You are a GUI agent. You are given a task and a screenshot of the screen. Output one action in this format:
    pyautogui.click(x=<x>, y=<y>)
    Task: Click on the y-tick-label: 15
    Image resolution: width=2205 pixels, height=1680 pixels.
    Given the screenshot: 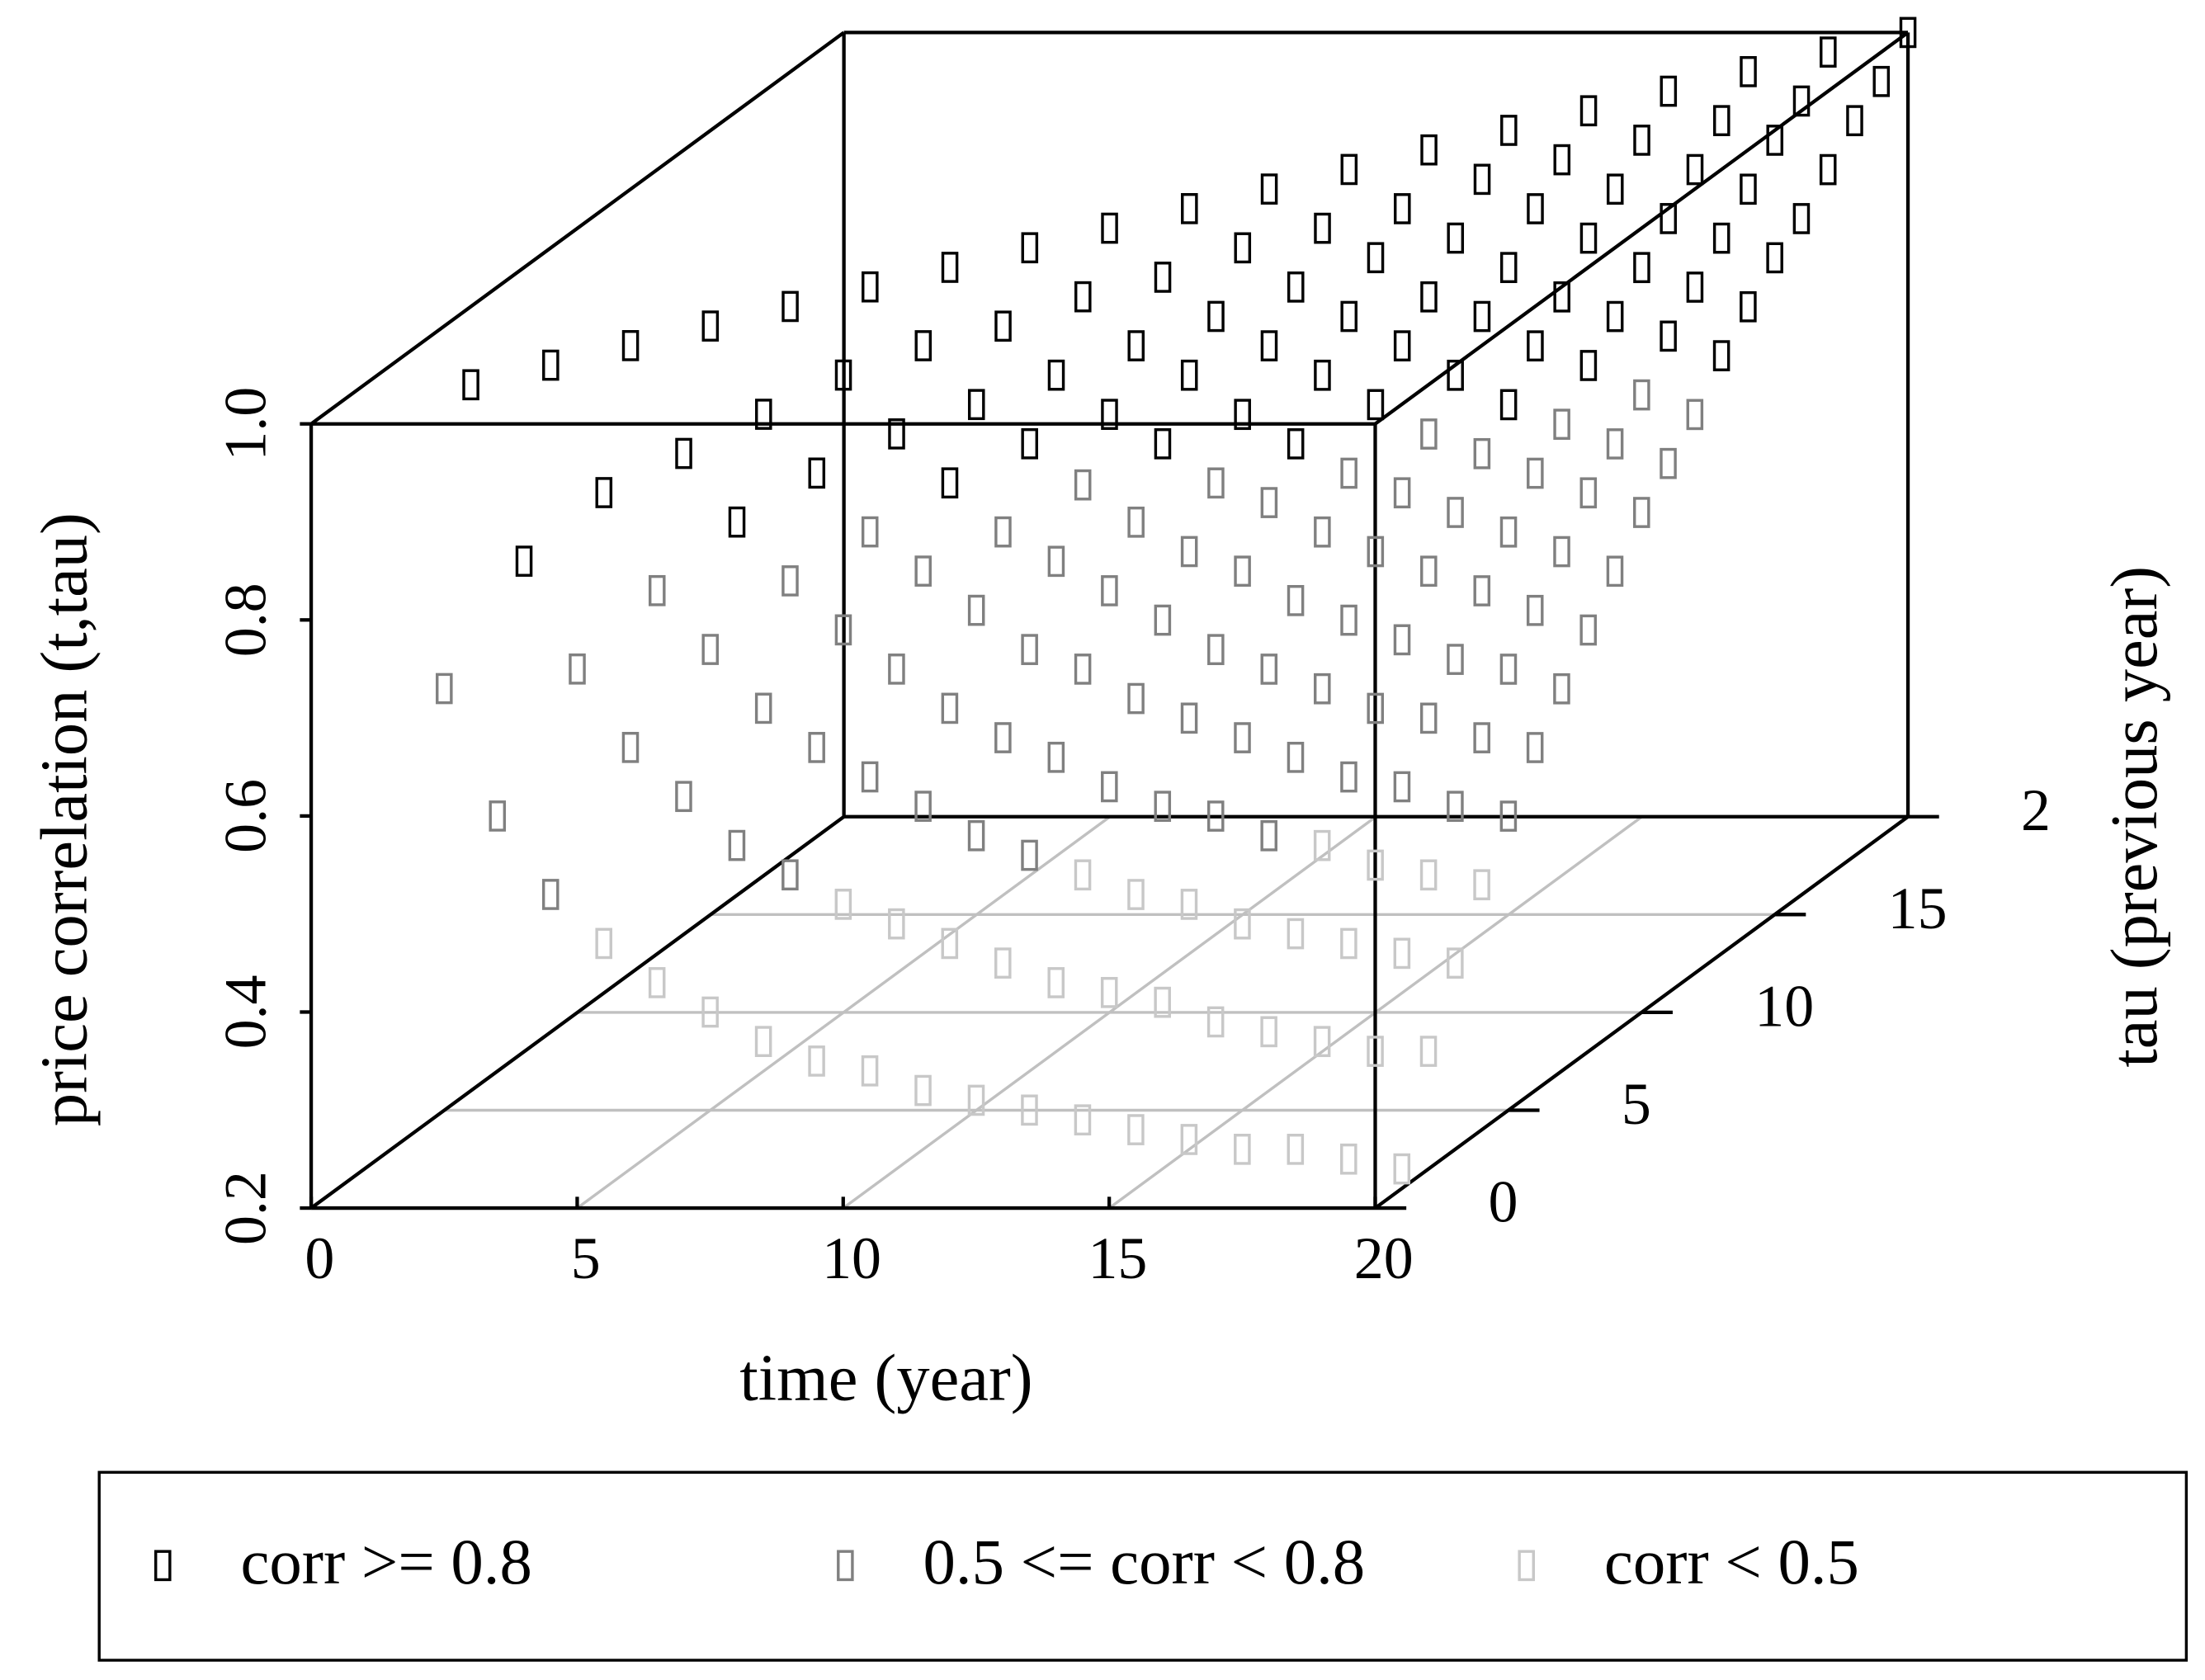 What is the action you would take?
    pyautogui.click(x=1918, y=908)
    